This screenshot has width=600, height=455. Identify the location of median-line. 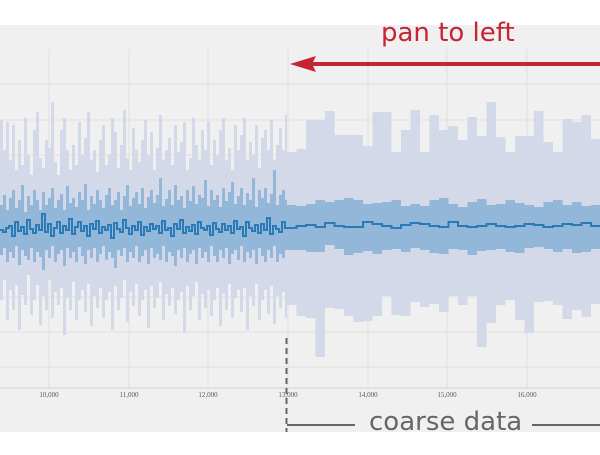
(300, 226).